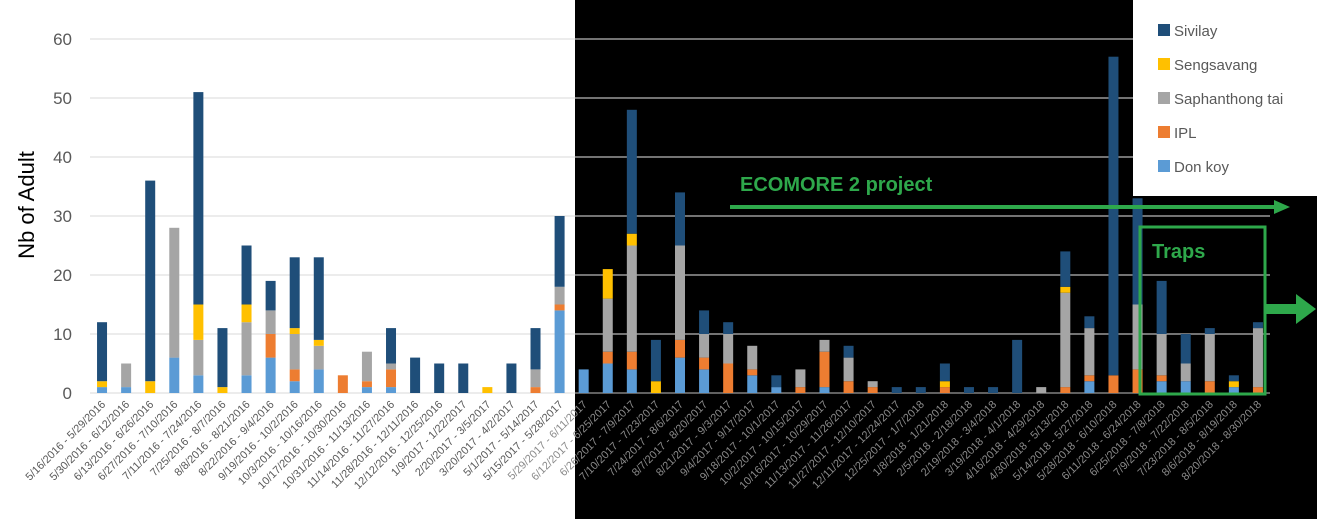 The width and height of the screenshot is (1317, 524). What do you see at coordinates (836, 185) in the screenshot?
I see `project-label: ECOMORE 2 project` at bounding box center [836, 185].